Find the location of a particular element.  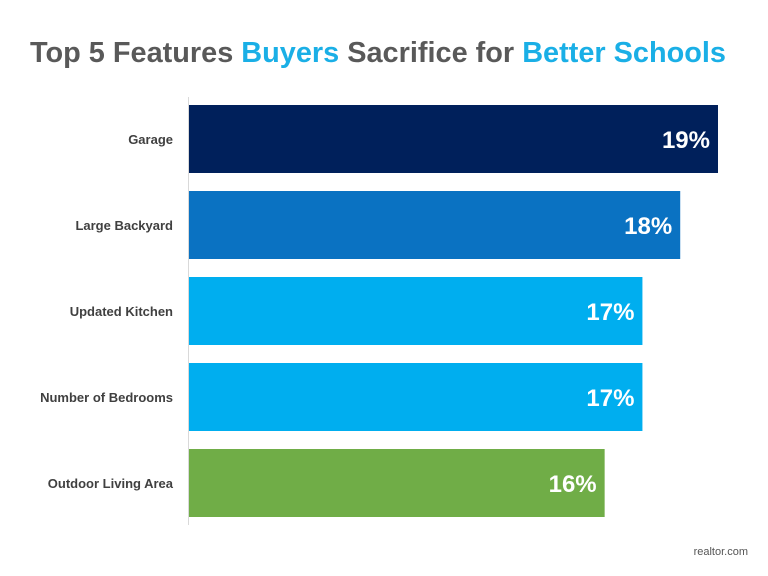

bar-garage is located at coordinates (453, 139).